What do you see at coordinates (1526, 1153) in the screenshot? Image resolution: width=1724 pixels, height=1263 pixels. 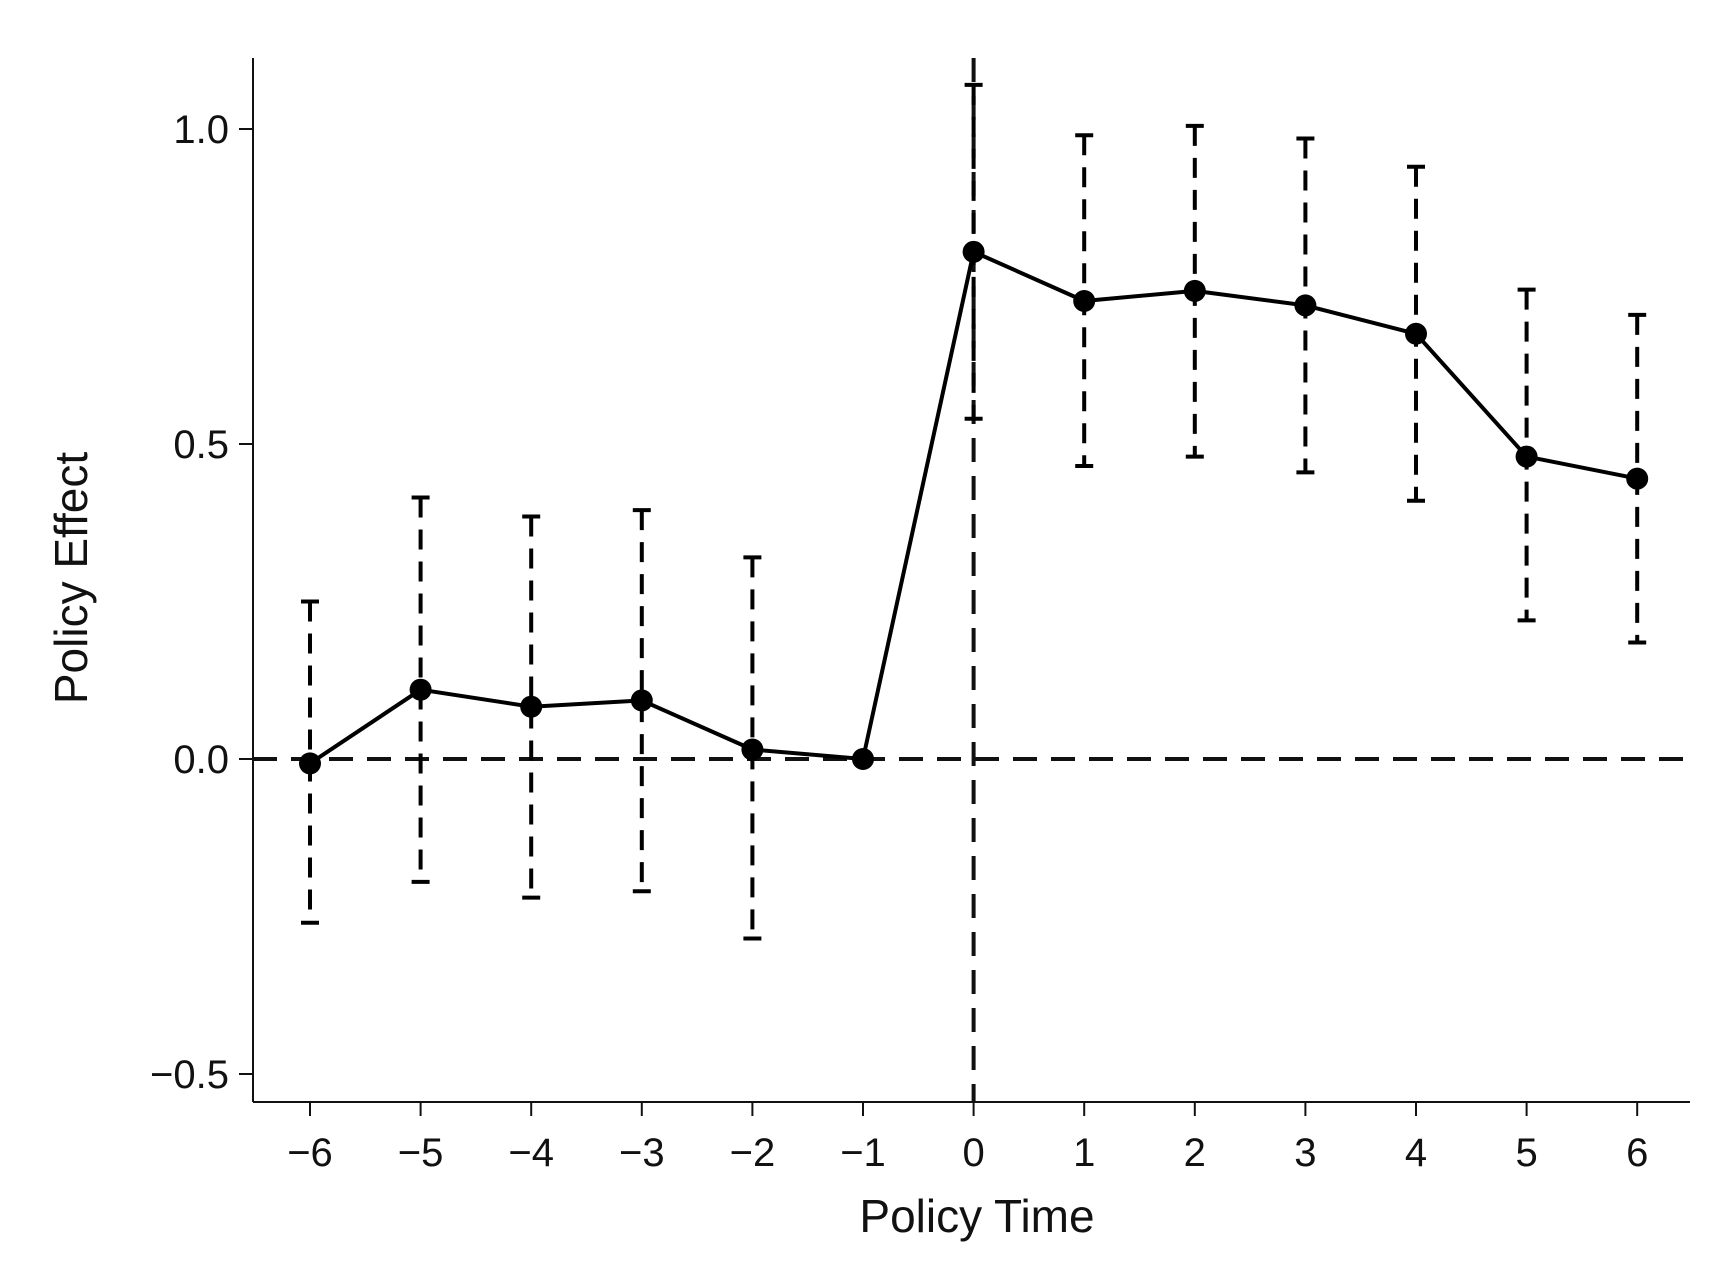 I see `x-tick-label: 5` at bounding box center [1526, 1153].